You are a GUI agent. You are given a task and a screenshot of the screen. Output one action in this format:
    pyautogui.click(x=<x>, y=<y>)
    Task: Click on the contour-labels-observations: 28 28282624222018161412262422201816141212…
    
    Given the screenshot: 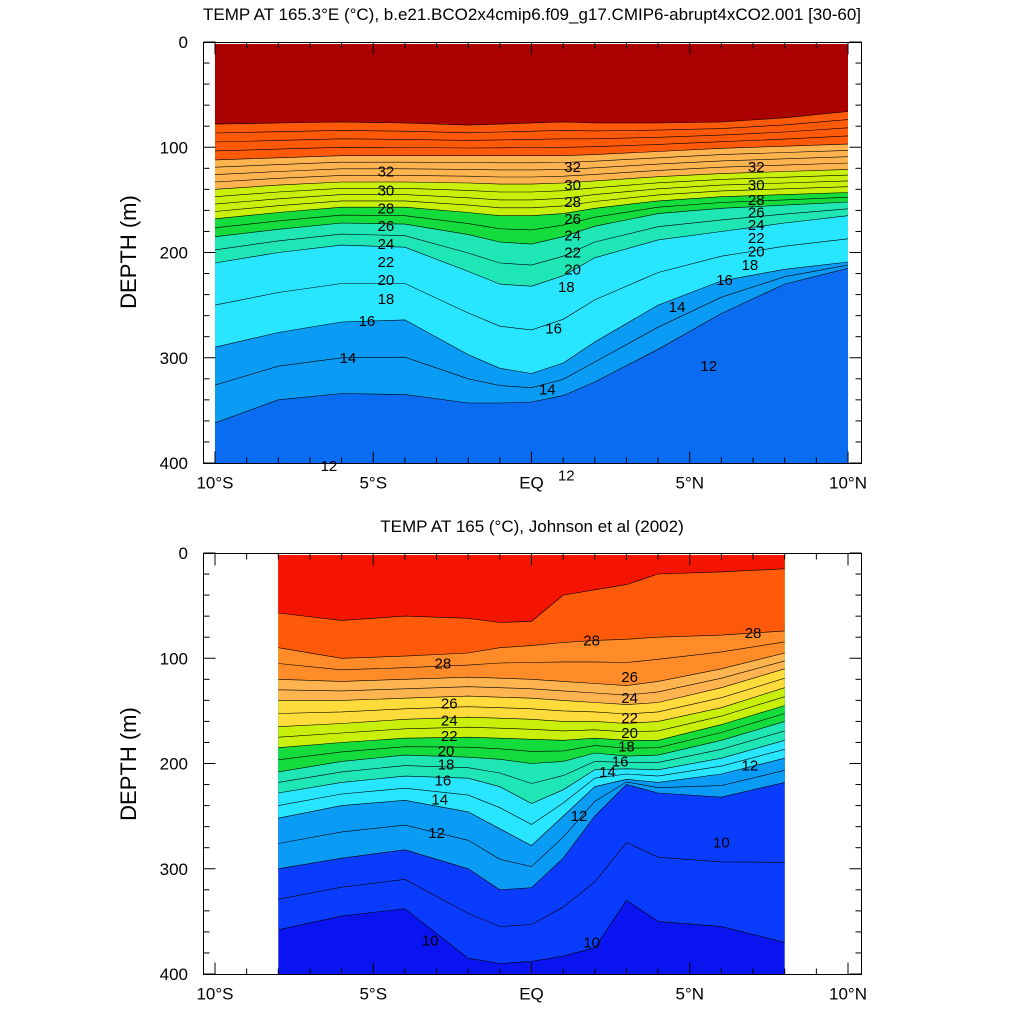 What is the action you would take?
    pyautogui.click(x=592, y=788)
    